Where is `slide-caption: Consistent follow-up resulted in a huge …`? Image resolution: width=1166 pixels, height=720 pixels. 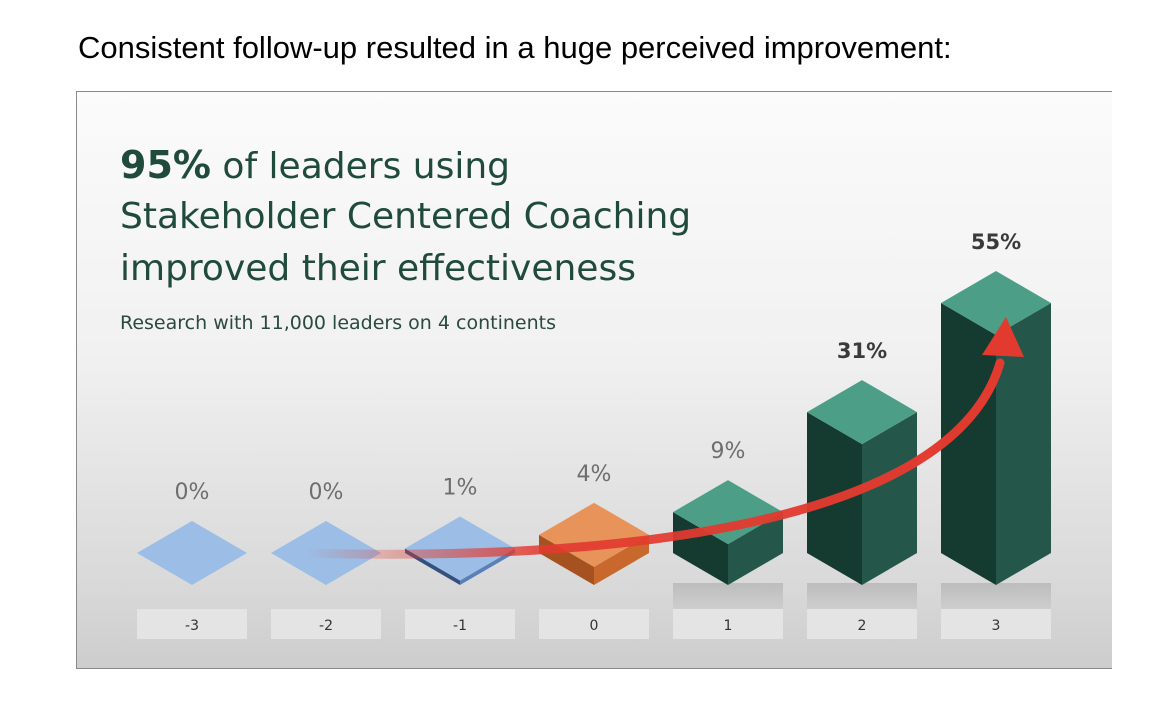
slide-caption: Consistent follow-up resulted in a huge … is located at coordinates (515, 47).